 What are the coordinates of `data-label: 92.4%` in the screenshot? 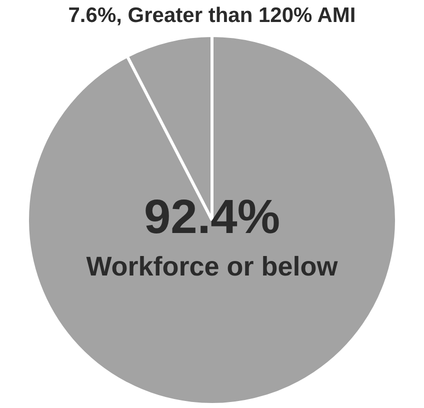 It's located at (212, 217).